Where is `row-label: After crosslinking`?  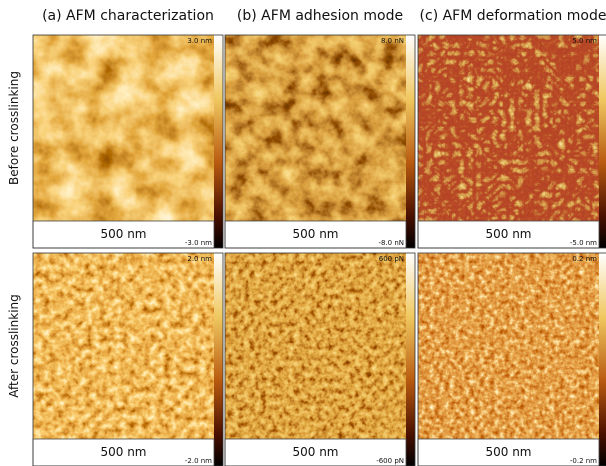 row-label: After crosslinking is located at coordinates (14, 346).